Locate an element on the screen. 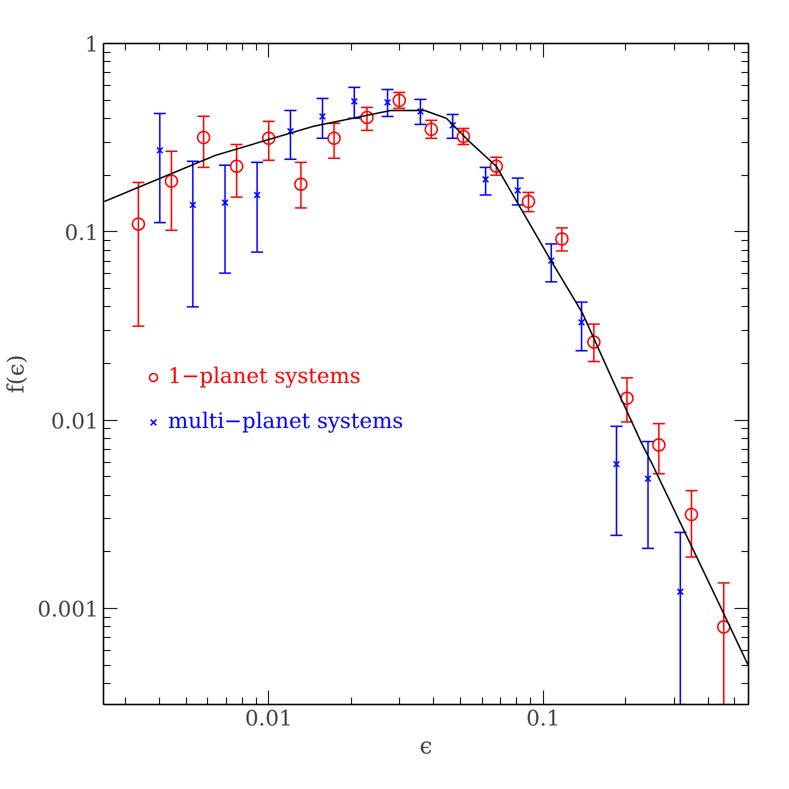  legend-label: 1−planet systems is located at coordinates (264, 376).